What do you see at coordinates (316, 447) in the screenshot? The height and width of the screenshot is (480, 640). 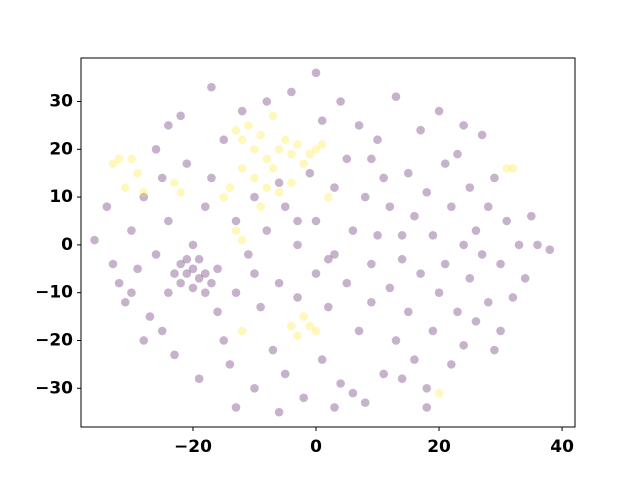 I see `x-tick-label: 0` at bounding box center [316, 447].